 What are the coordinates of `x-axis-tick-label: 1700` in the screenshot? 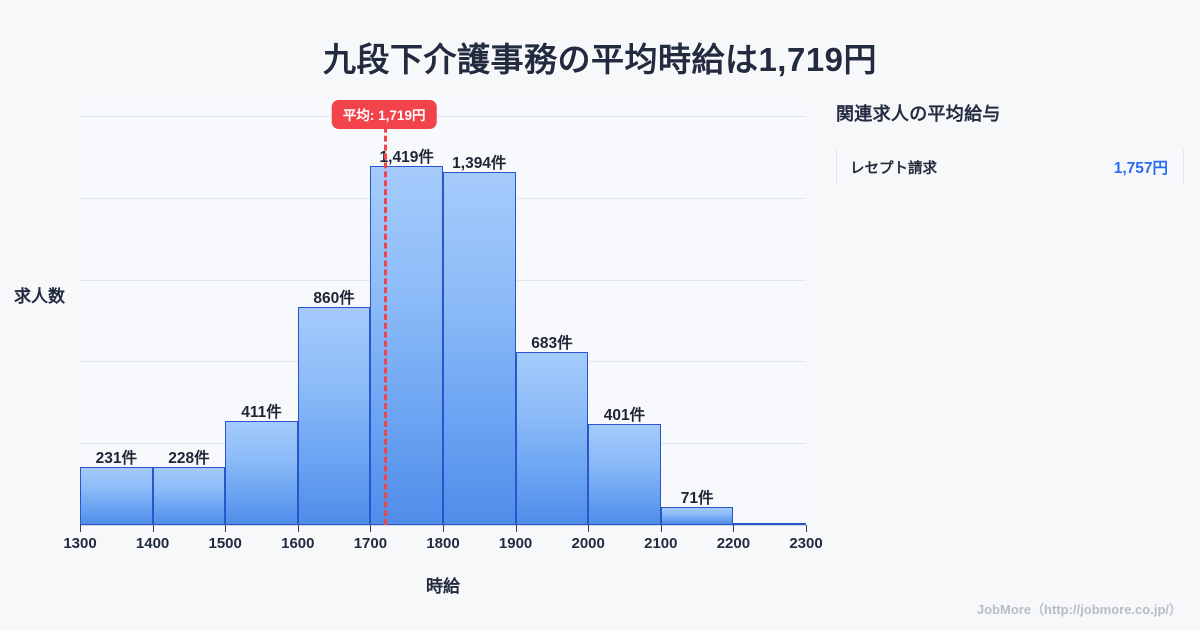 It's located at (370, 543).